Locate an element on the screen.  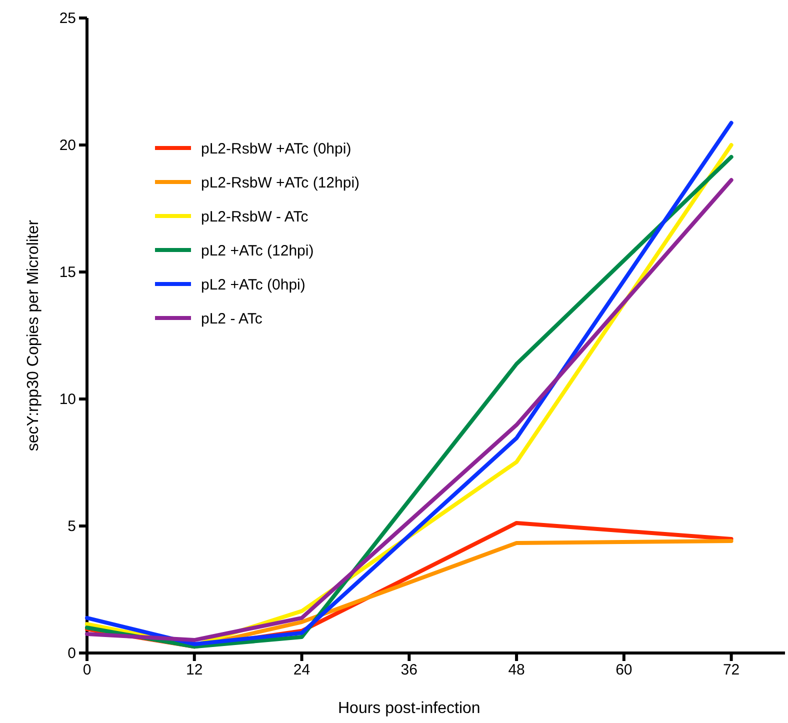
x-tick-label: 72 is located at coordinates (731, 670).